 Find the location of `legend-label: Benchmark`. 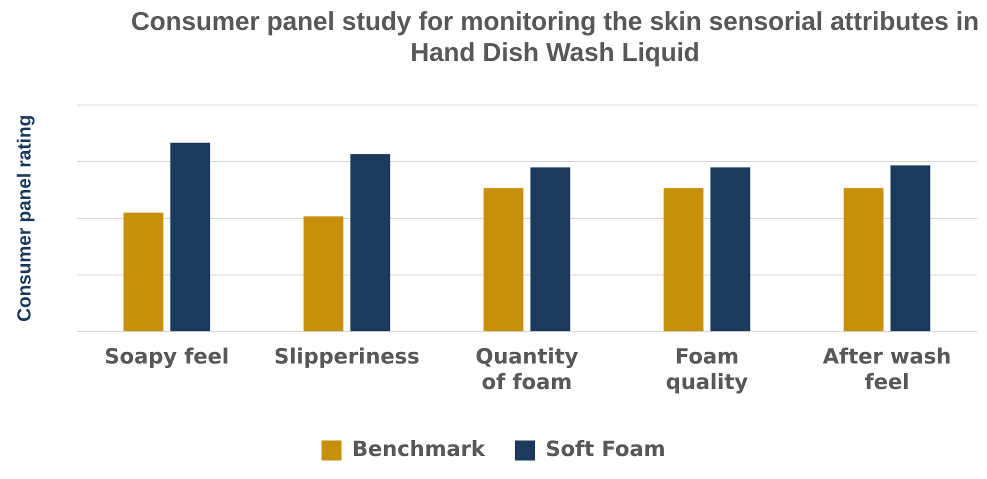

legend-label: Benchmark is located at coordinates (419, 448).